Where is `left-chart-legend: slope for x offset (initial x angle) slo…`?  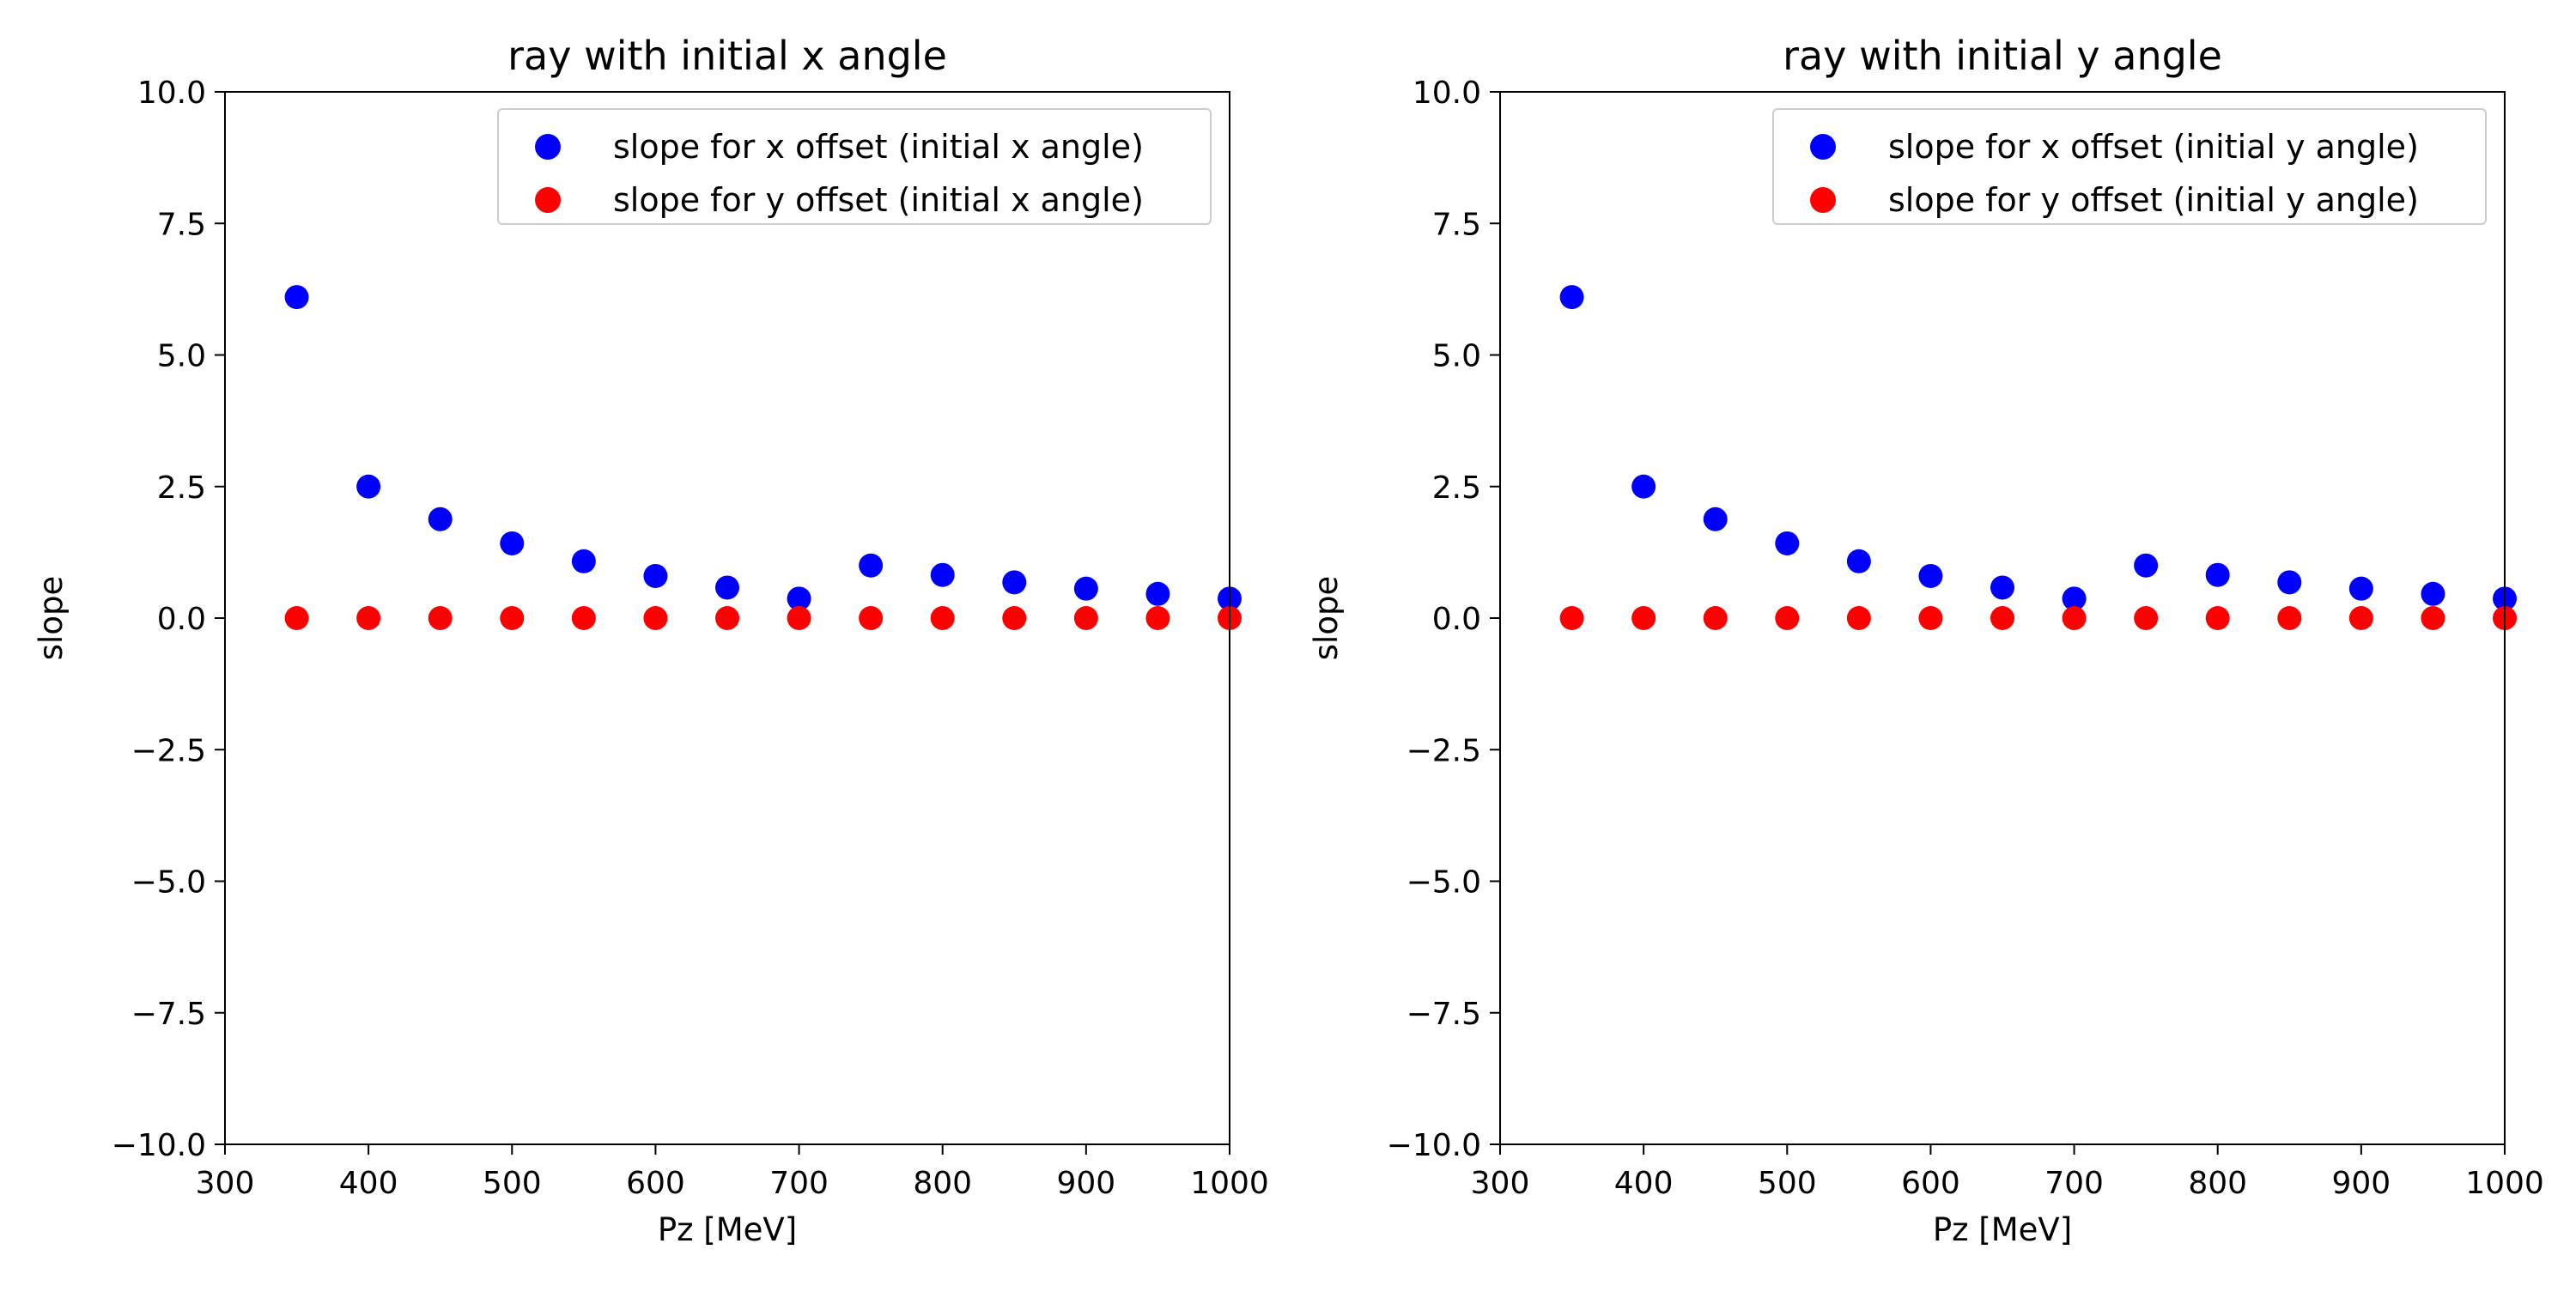 left-chart-legend: slope for x offset (initial x angle) slo… is located at coordinates (854, 166).